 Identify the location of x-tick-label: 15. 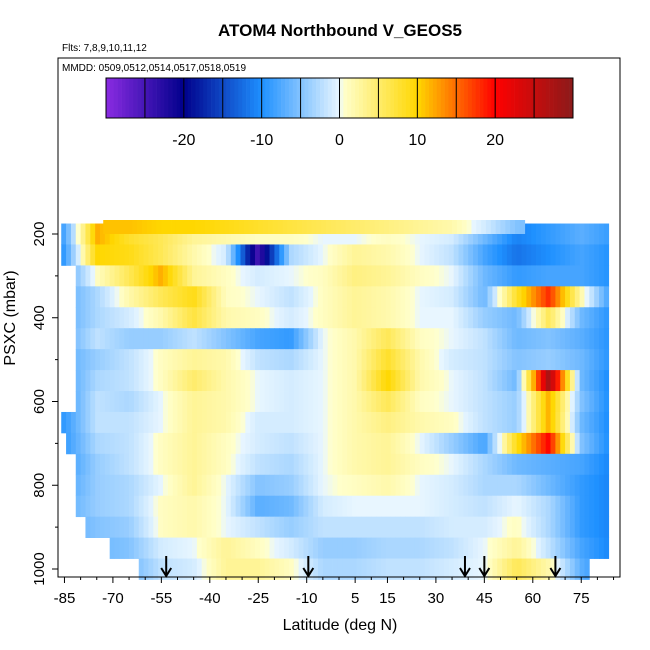
(387, 598).